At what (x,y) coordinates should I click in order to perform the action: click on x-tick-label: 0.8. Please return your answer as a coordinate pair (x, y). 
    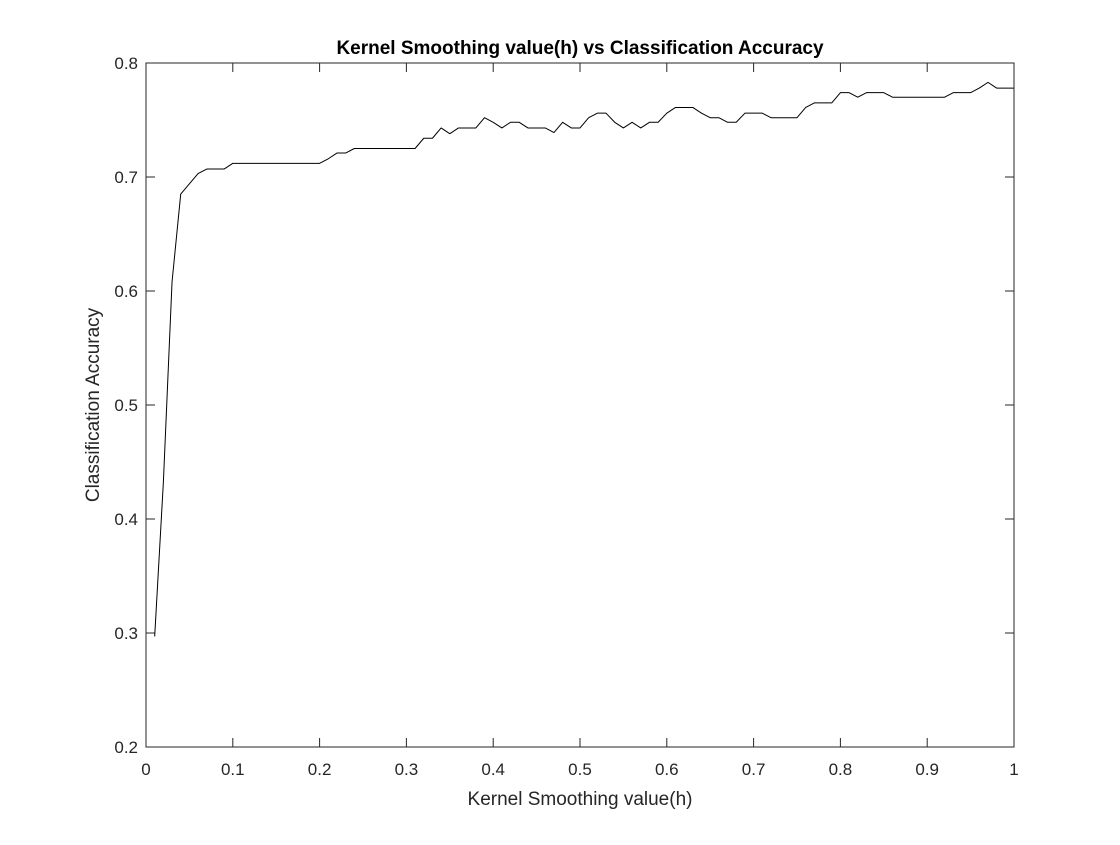
    Looking at the image, I should click on (841, 769).